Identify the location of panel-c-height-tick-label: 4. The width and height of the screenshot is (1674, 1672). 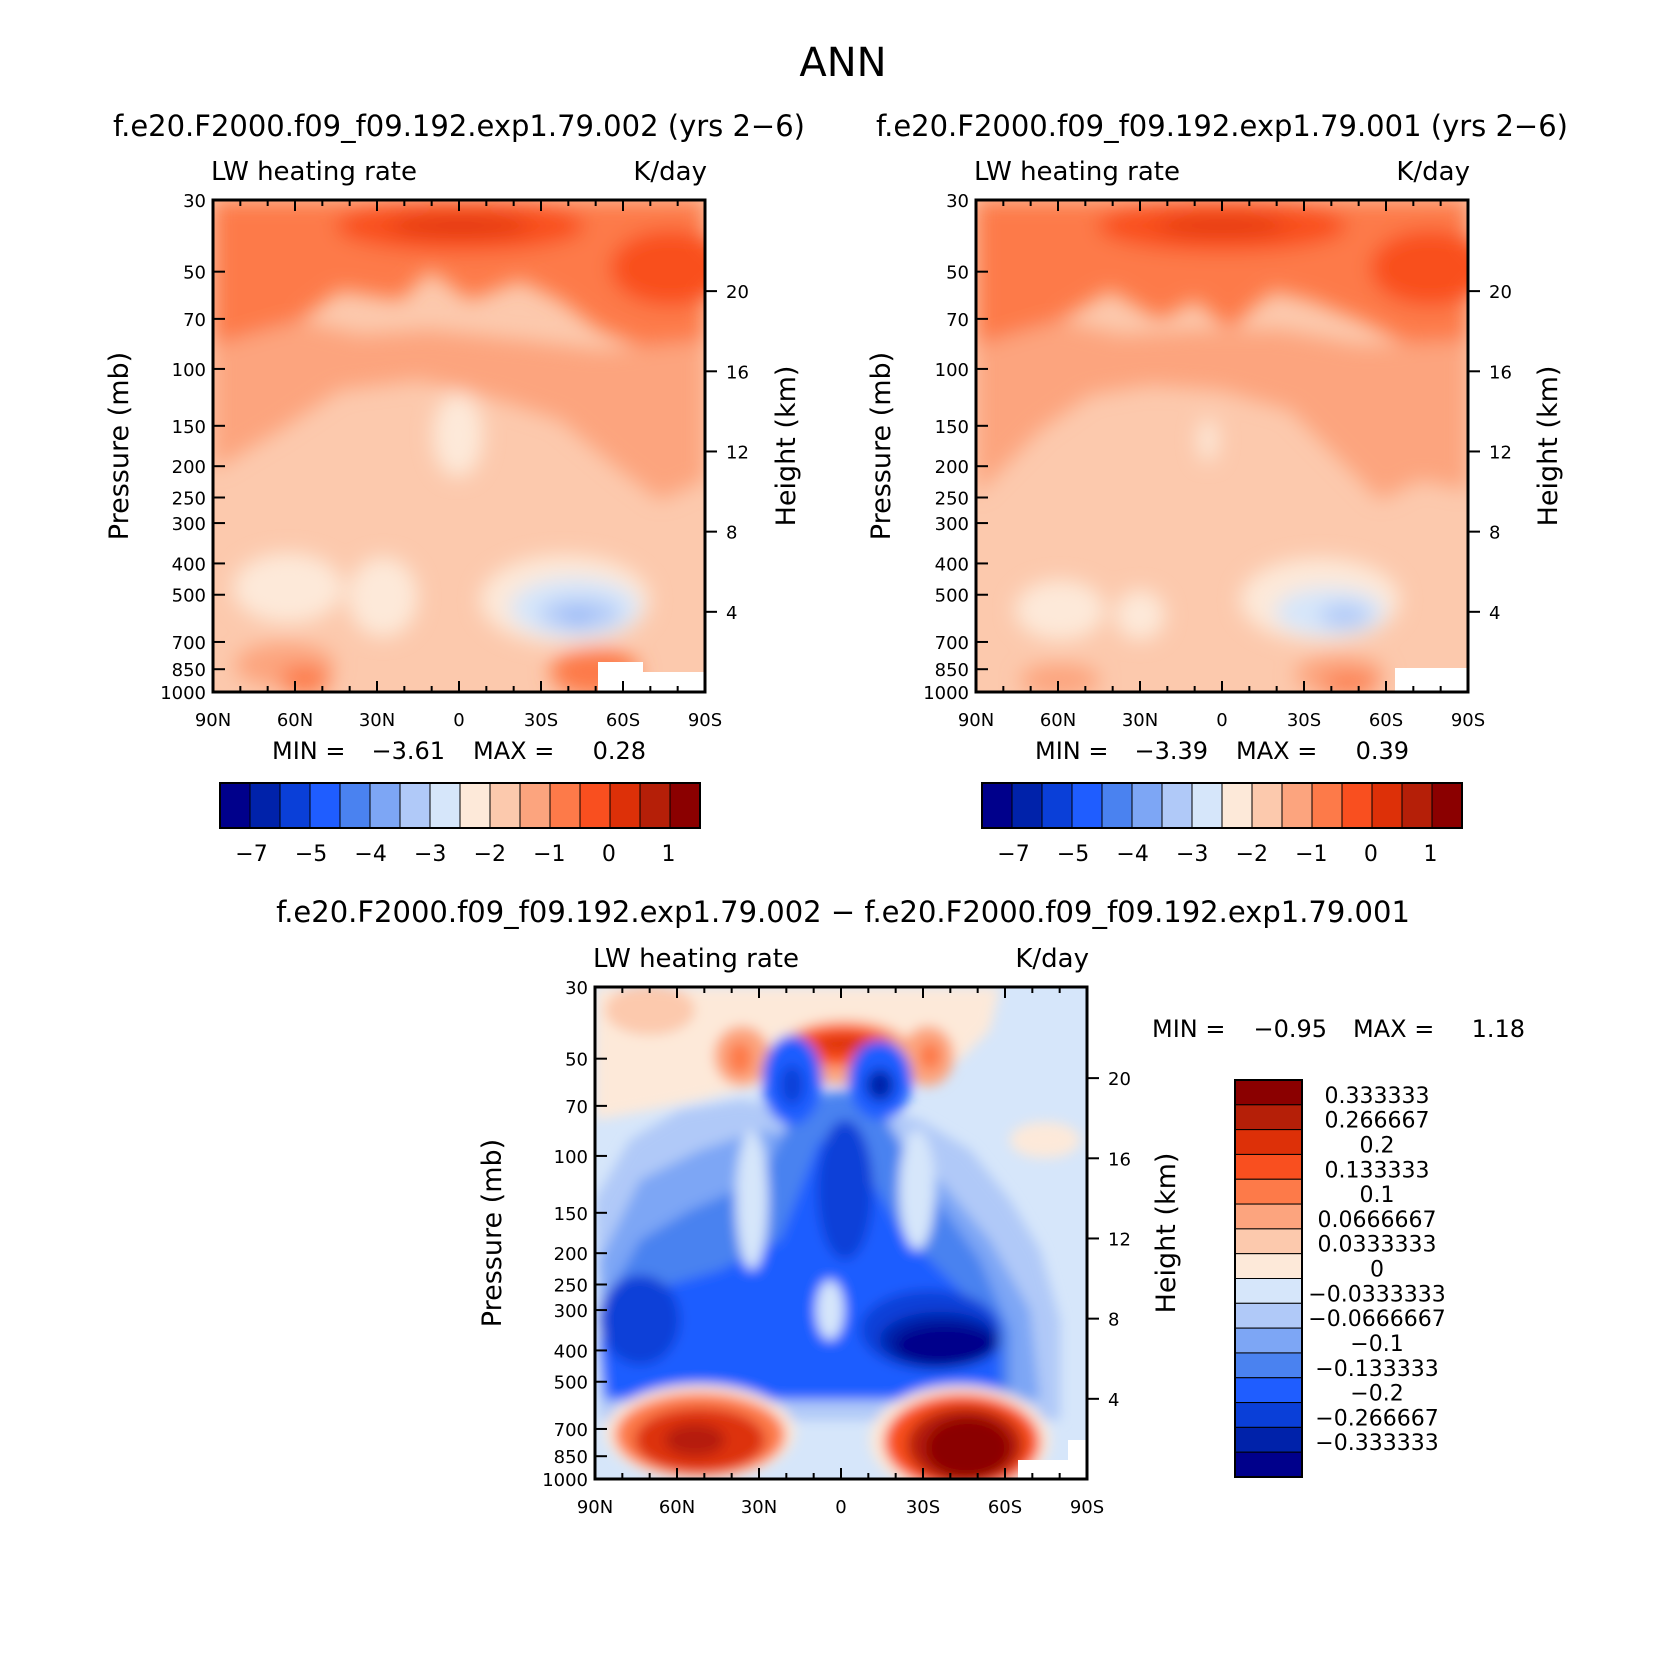
(1113, 1400).